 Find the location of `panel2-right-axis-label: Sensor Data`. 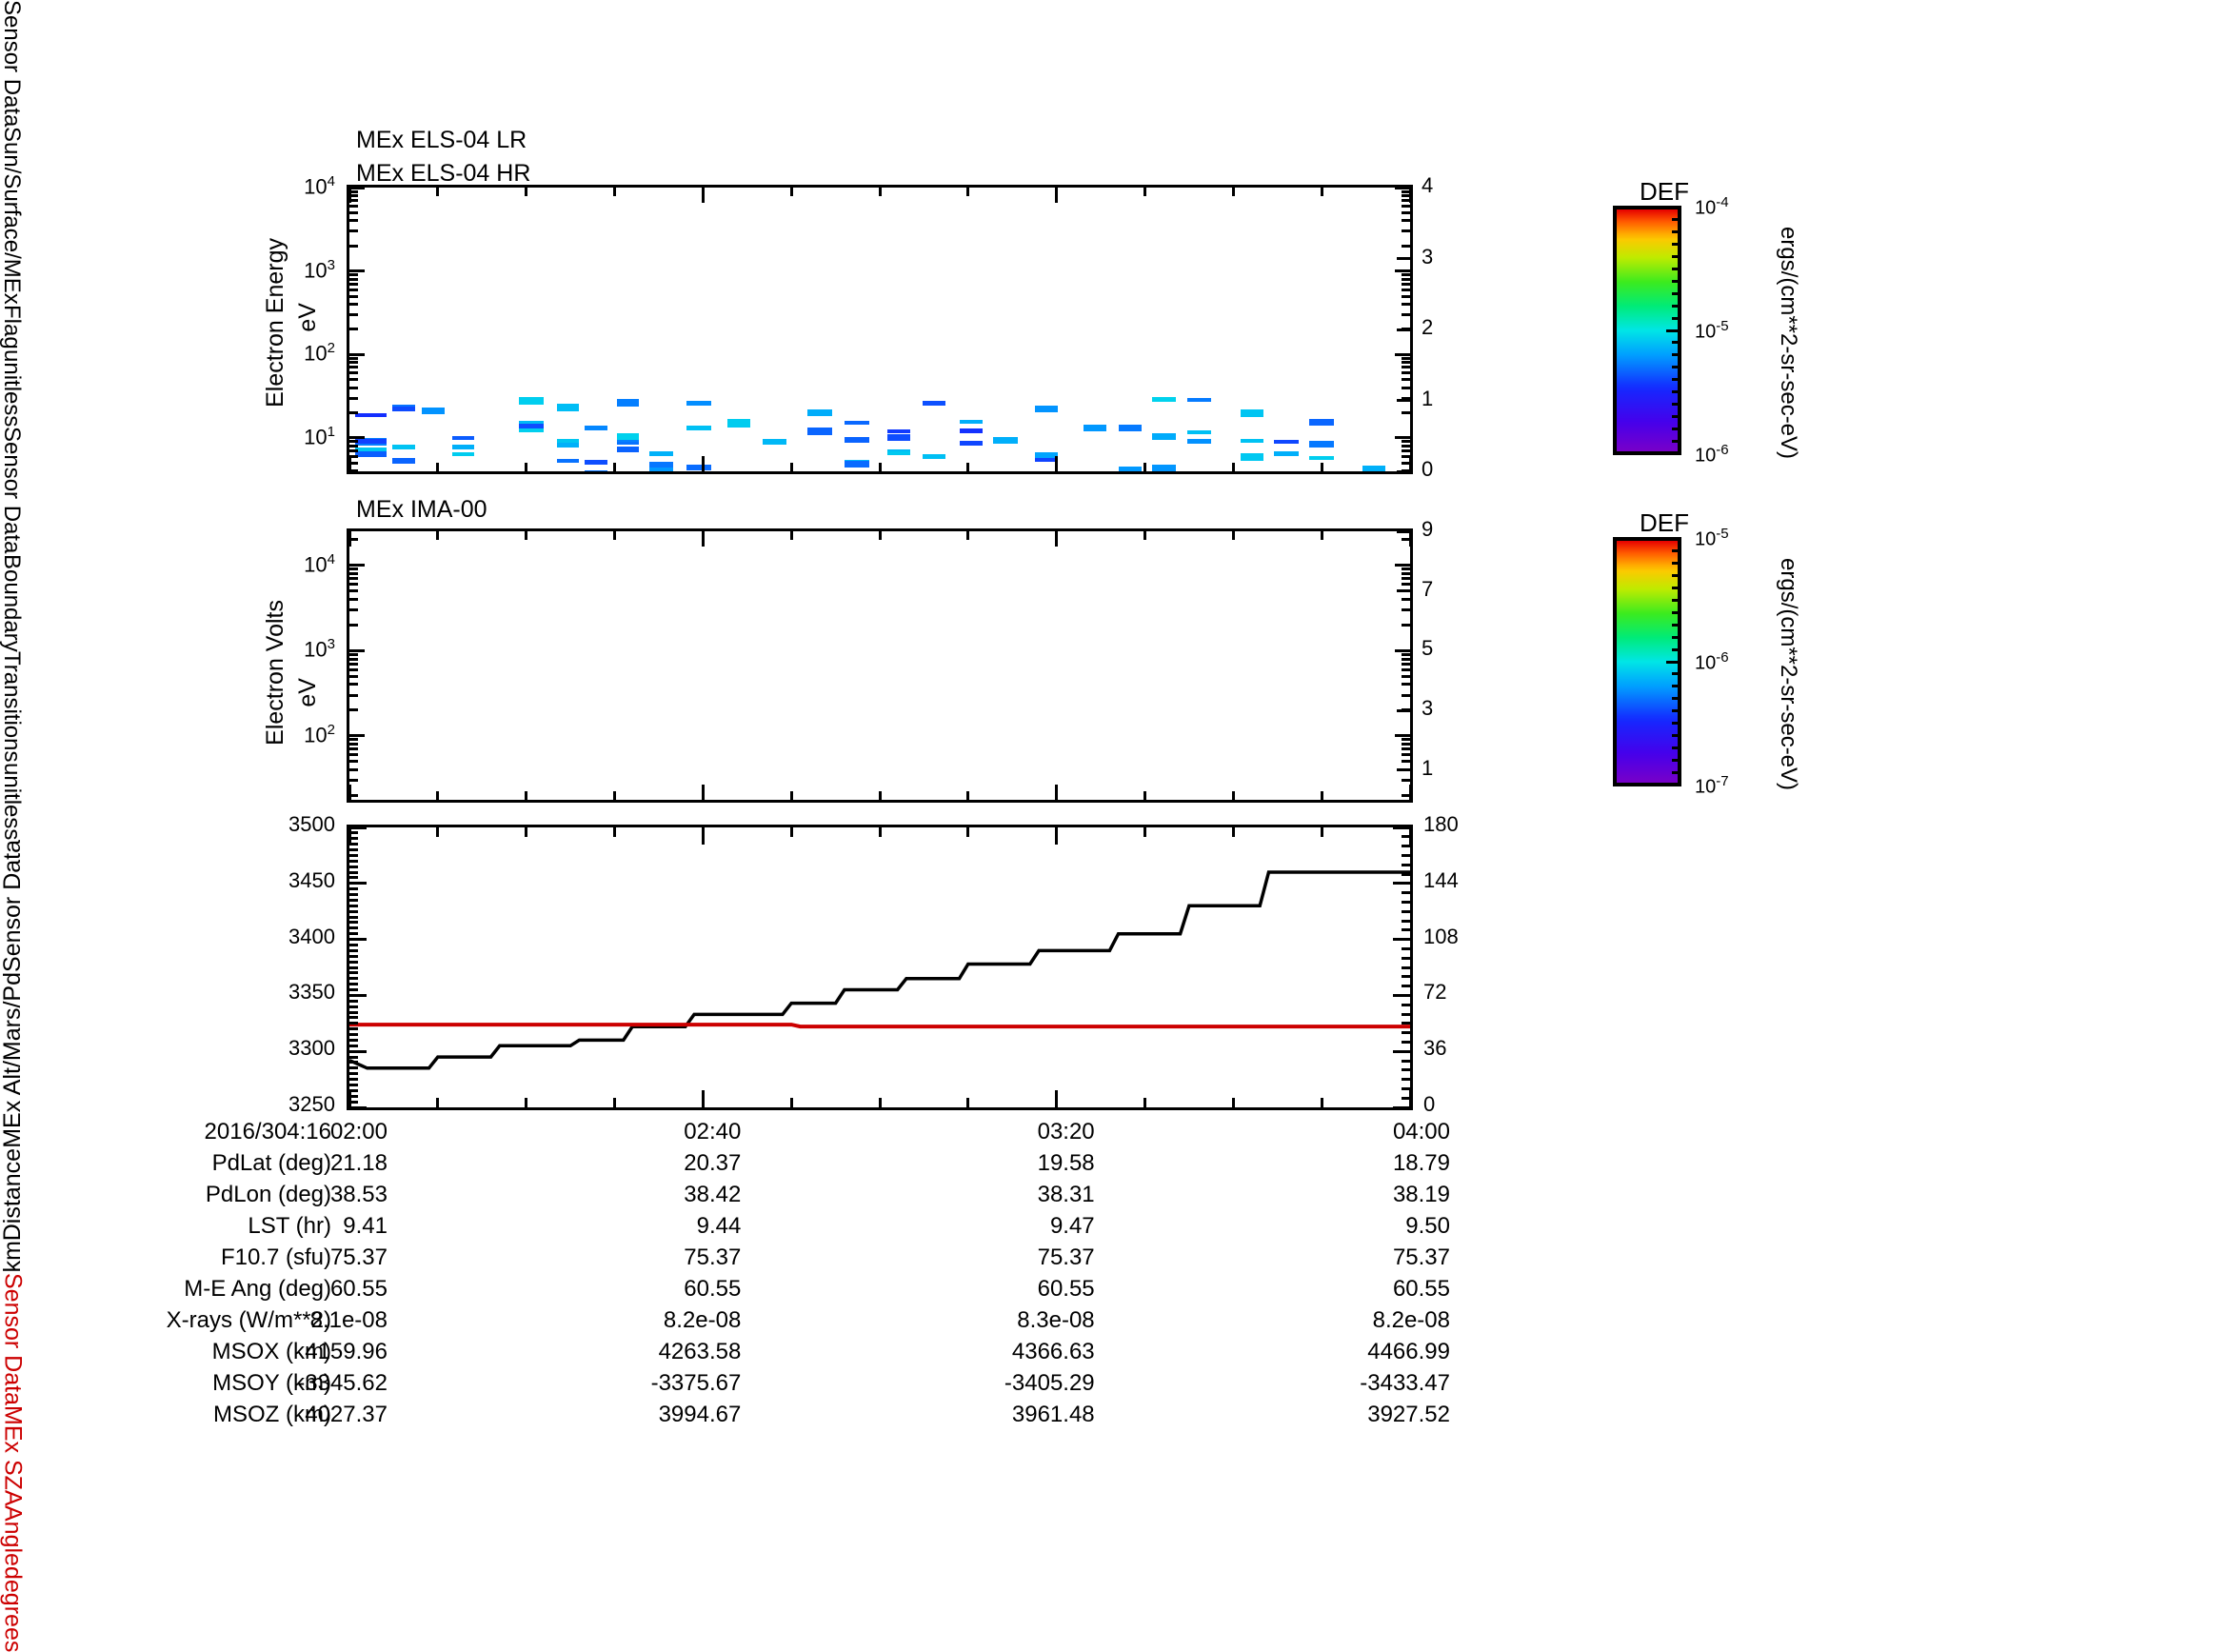

panel2-right-axis-label: Sensor Data is located at coordinates (12, 490).